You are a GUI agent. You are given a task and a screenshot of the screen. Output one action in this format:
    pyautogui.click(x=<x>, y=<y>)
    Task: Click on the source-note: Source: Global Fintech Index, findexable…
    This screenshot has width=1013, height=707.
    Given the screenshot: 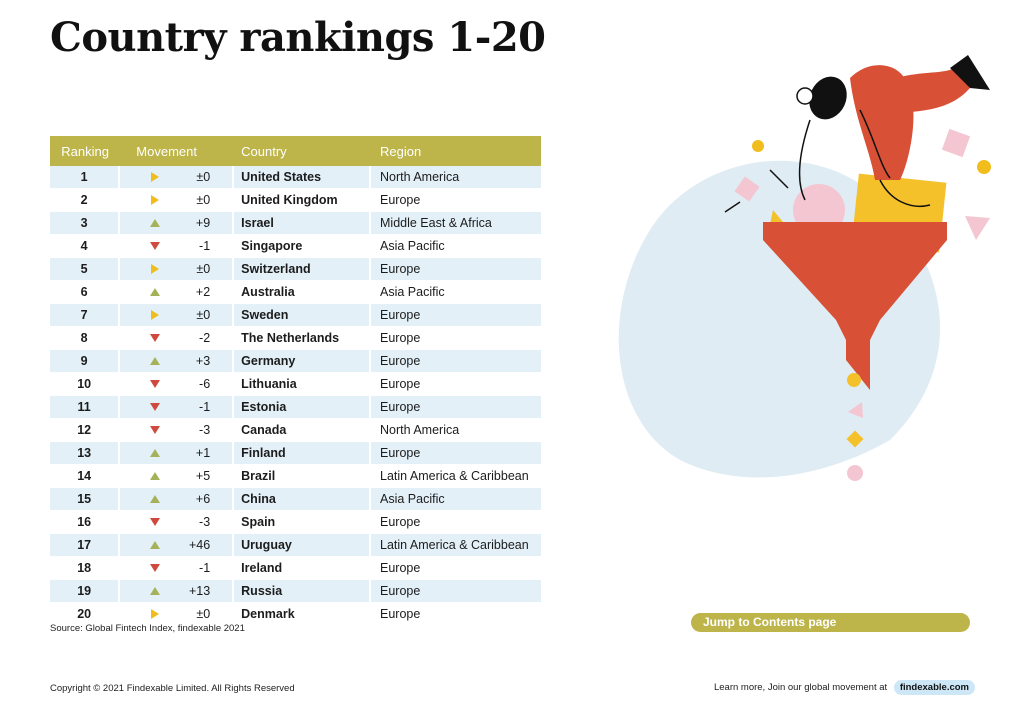 What is the action you would take?
    pyautogui.click(x=147, y=628)
    